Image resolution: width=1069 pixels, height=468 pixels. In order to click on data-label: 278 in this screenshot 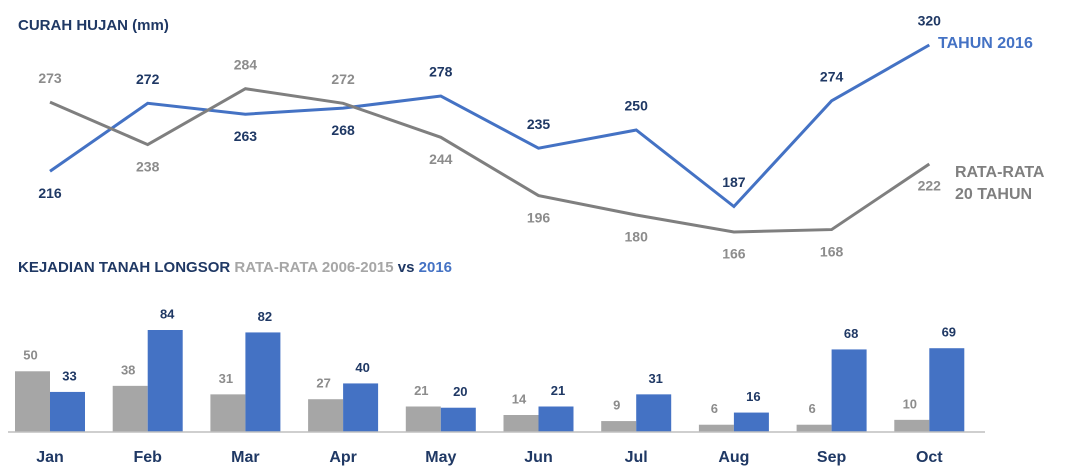, I will do `click(441, 72)`.